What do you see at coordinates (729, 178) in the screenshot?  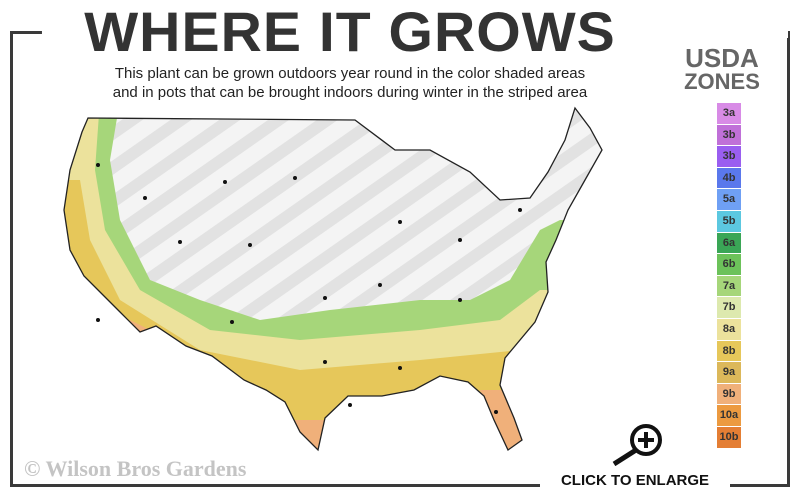 I see `legend-zone-4b: 4b` at bounding box center [729, 178].